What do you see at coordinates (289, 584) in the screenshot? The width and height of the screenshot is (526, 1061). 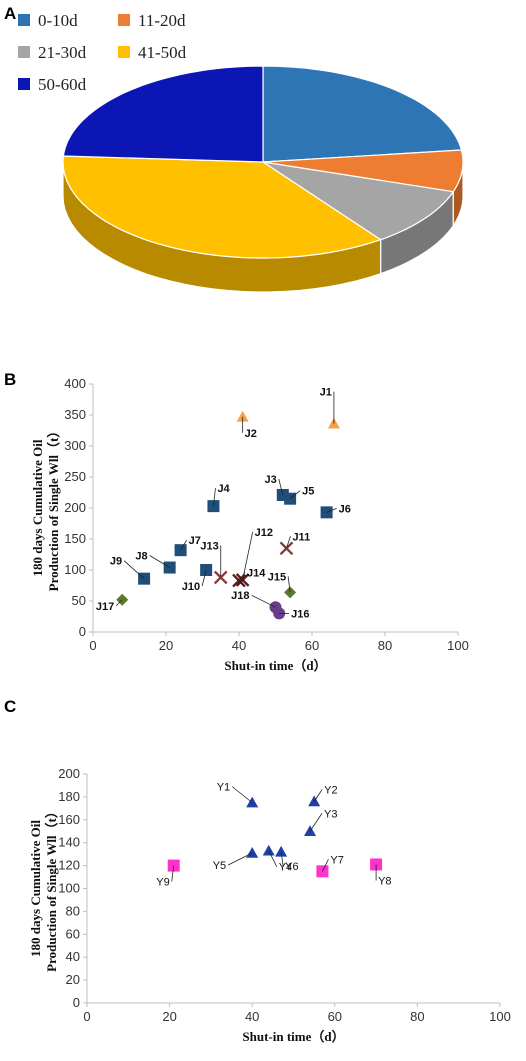 I see `leader-J15` at bounding box center [289, 584].